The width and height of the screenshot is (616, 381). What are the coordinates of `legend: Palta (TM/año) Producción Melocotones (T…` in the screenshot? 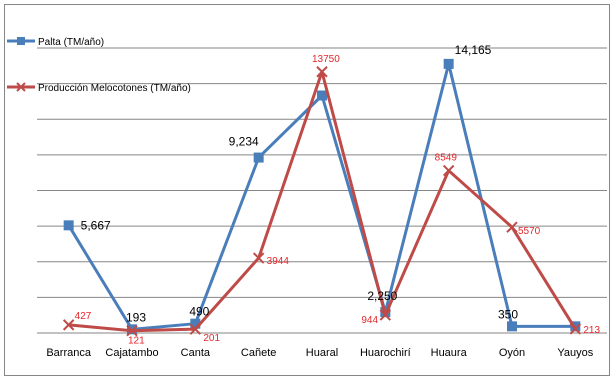 It's located at (99, 65).